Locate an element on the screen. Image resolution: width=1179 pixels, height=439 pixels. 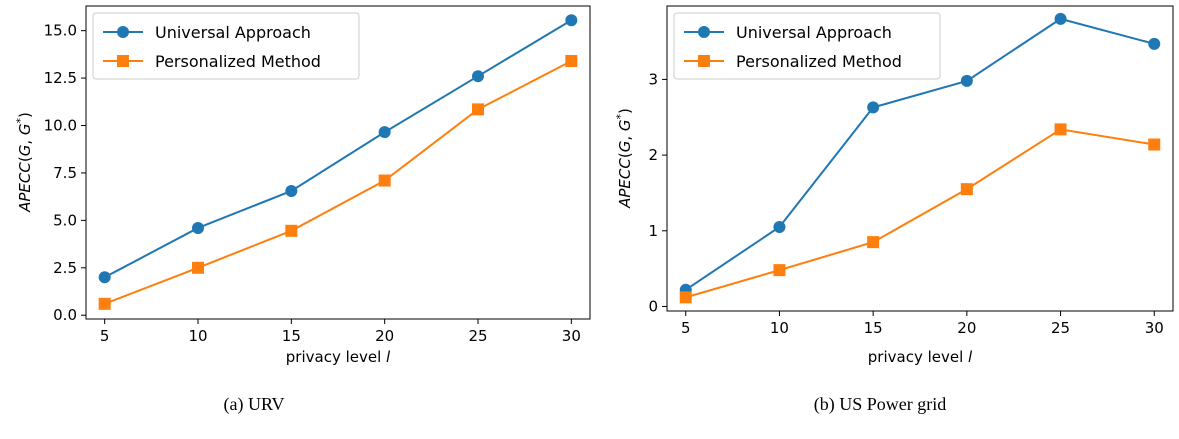
y-tick-label: 5.0 is located at coordinates (65, 220).